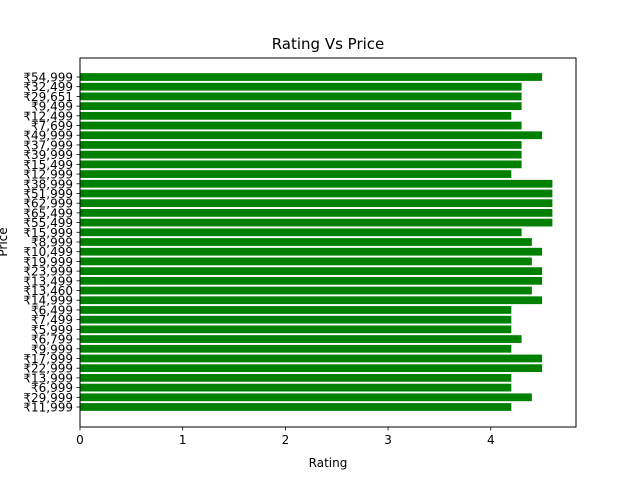  I want to click on y-tick-label: ₹6,499, so click(52, 310).